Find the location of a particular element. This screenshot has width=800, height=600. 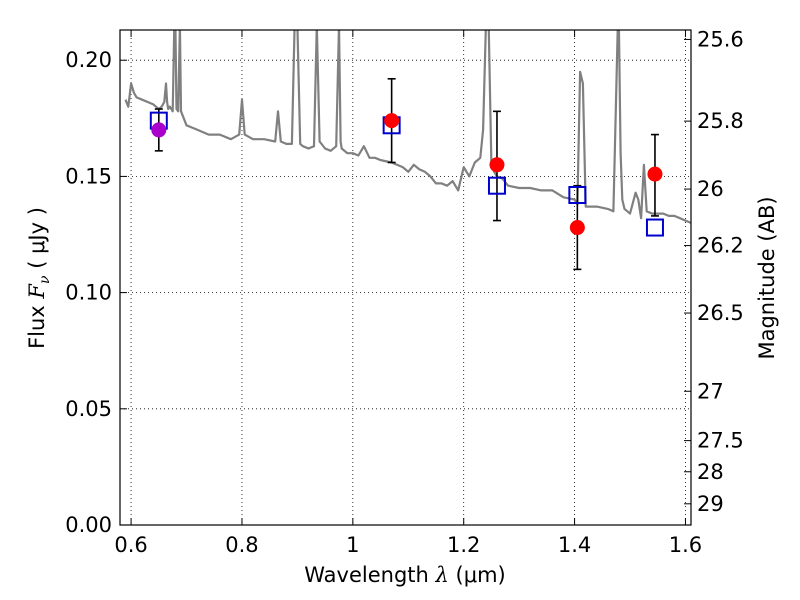

y-axis-ticks: 0.00 0.05 0.10 0.15 0.20 is located at coordinates (96, 292).